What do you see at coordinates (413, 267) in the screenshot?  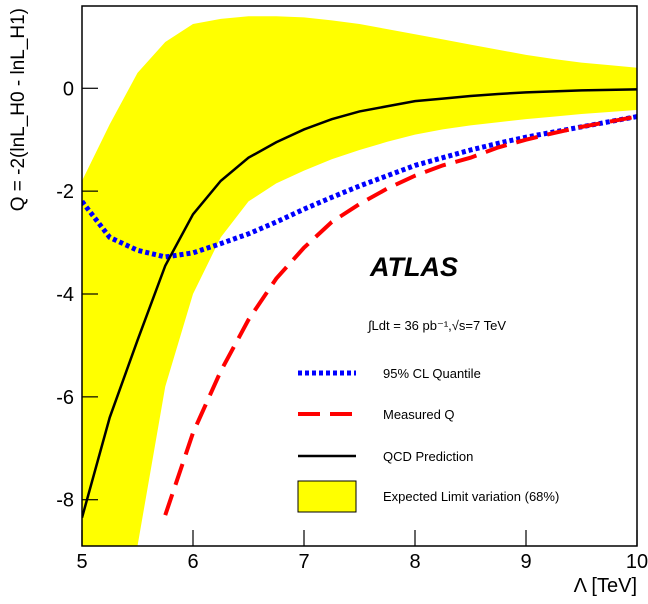 I see `atlas-label: ATLAS` at bounding box center [413, 267].